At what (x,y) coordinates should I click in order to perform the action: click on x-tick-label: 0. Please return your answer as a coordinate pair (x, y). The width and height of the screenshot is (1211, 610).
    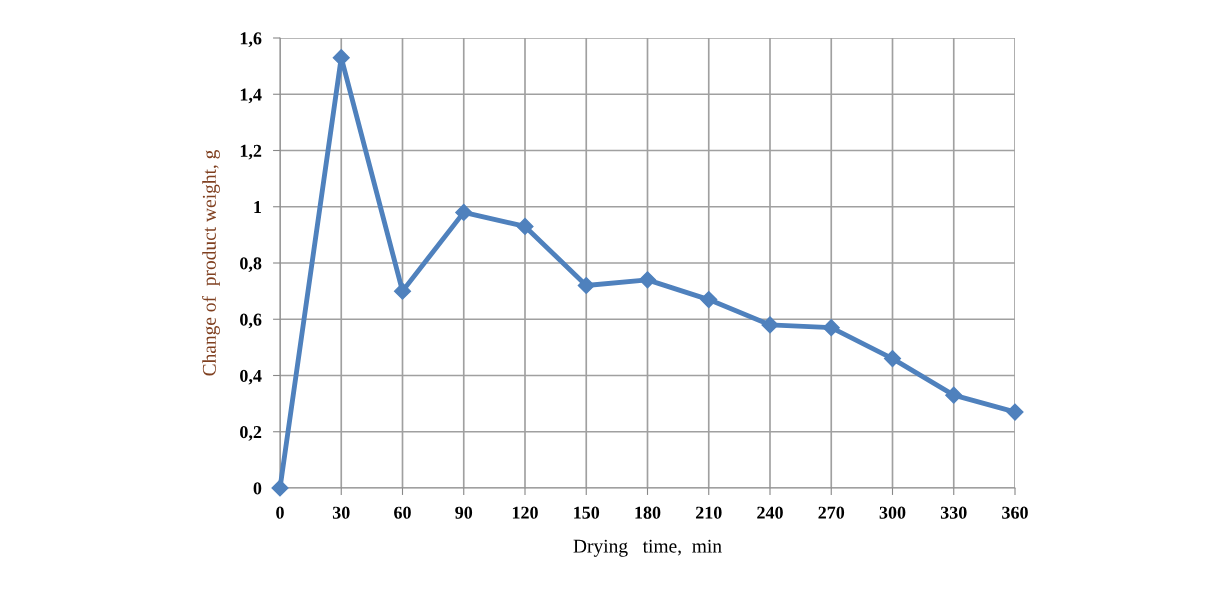
    Looking at the image, I should click on (280, 512).